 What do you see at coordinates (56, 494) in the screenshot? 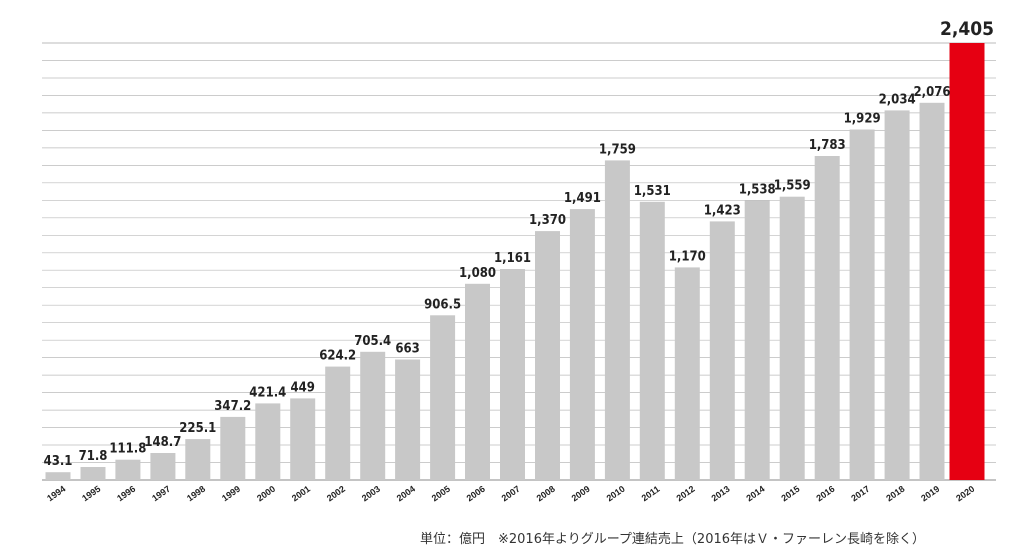
I see `x-tick-label-1994: 1994` at bounding box center [56, 494].